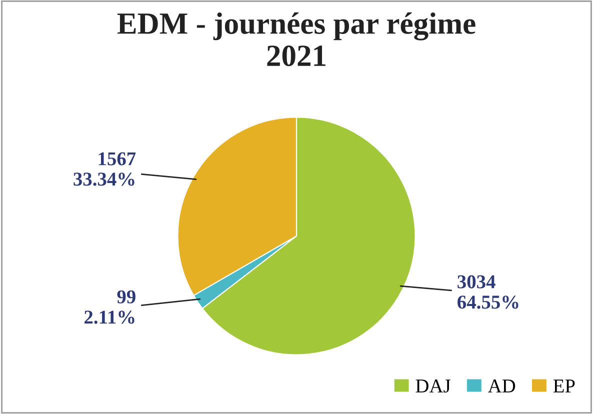 This screenshot has height=414, width=593. Describe the element at coordinates (433, 386) in the screenshot. I see `legend-label: DAJ` at that location.